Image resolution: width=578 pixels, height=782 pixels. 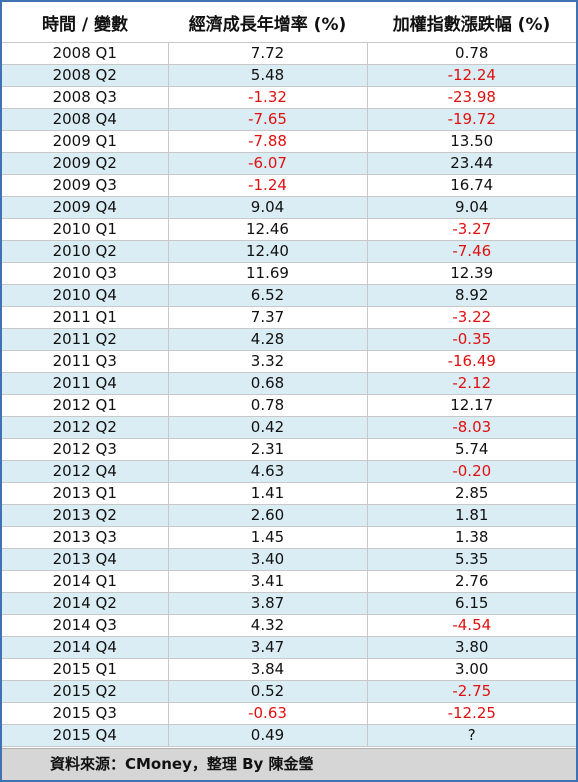 What do you see at coordinates (471, 163) in the screenshot?
I see `cell-index-change: 23.44` at bounding box center [471, 163].